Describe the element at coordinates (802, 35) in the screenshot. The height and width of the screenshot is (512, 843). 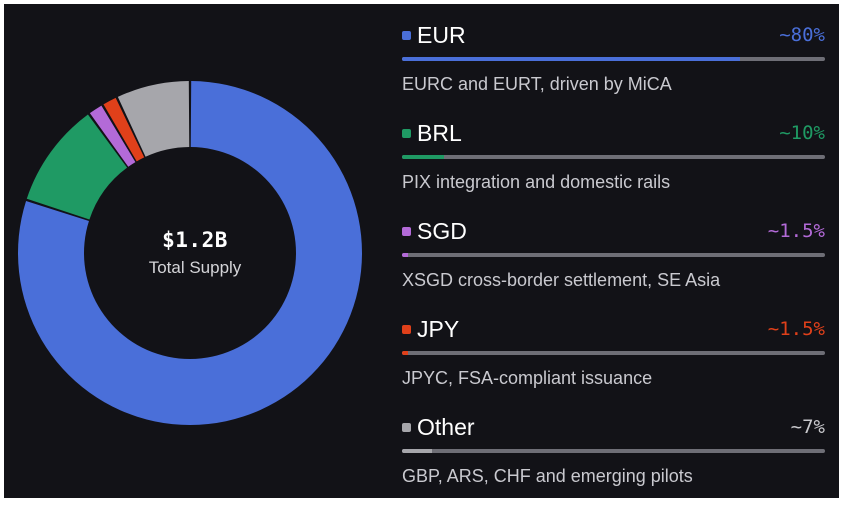
I see `legend-percent-eur: ~80%` at that location.